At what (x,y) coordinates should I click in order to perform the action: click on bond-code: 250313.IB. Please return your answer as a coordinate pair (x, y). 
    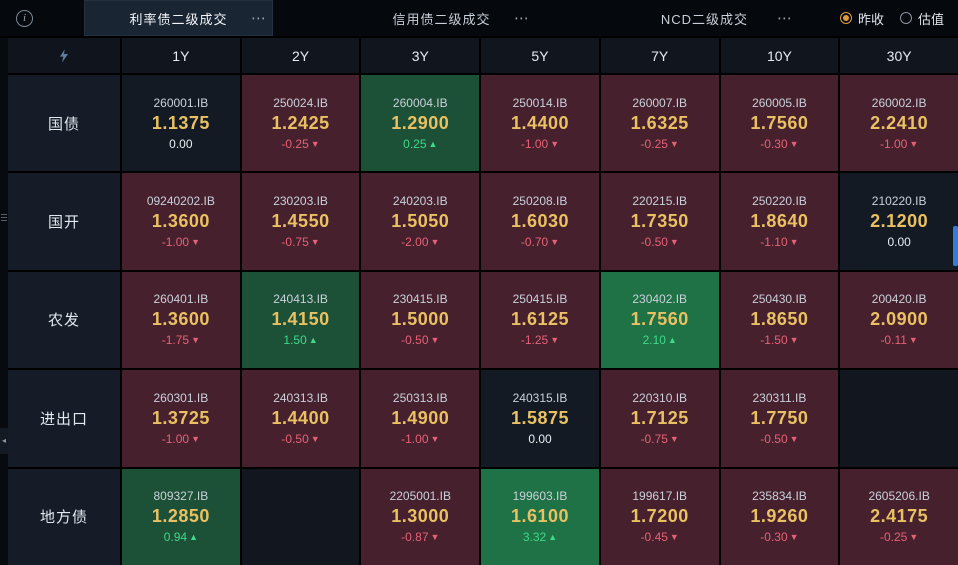
    Looking at the image, I should click on (420, 397).